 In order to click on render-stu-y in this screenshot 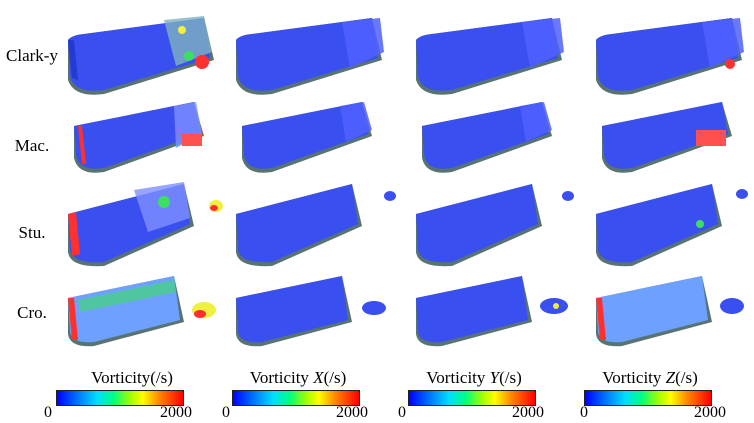, I will do `click(493, 225)`.